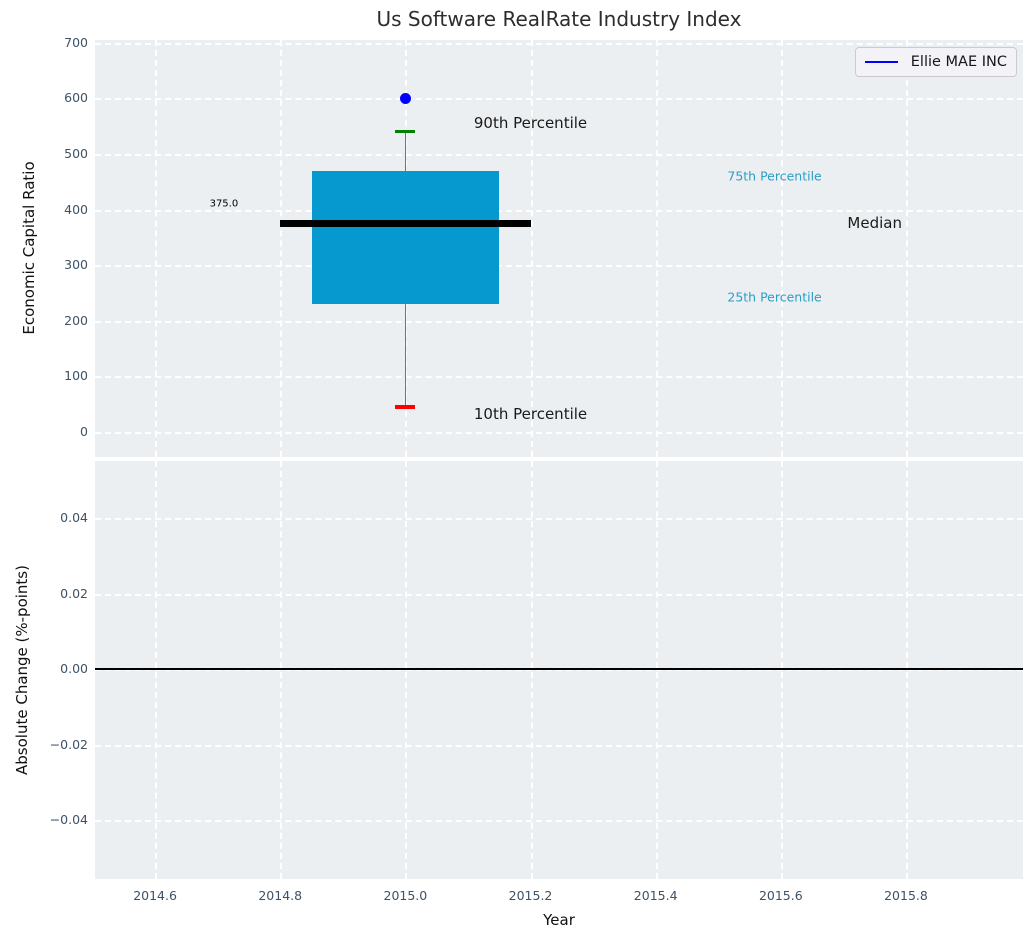  Describe the element at coordinates (958, 62) in the screenshot. I see `legend-label: Ellie MAE INC` at that location.